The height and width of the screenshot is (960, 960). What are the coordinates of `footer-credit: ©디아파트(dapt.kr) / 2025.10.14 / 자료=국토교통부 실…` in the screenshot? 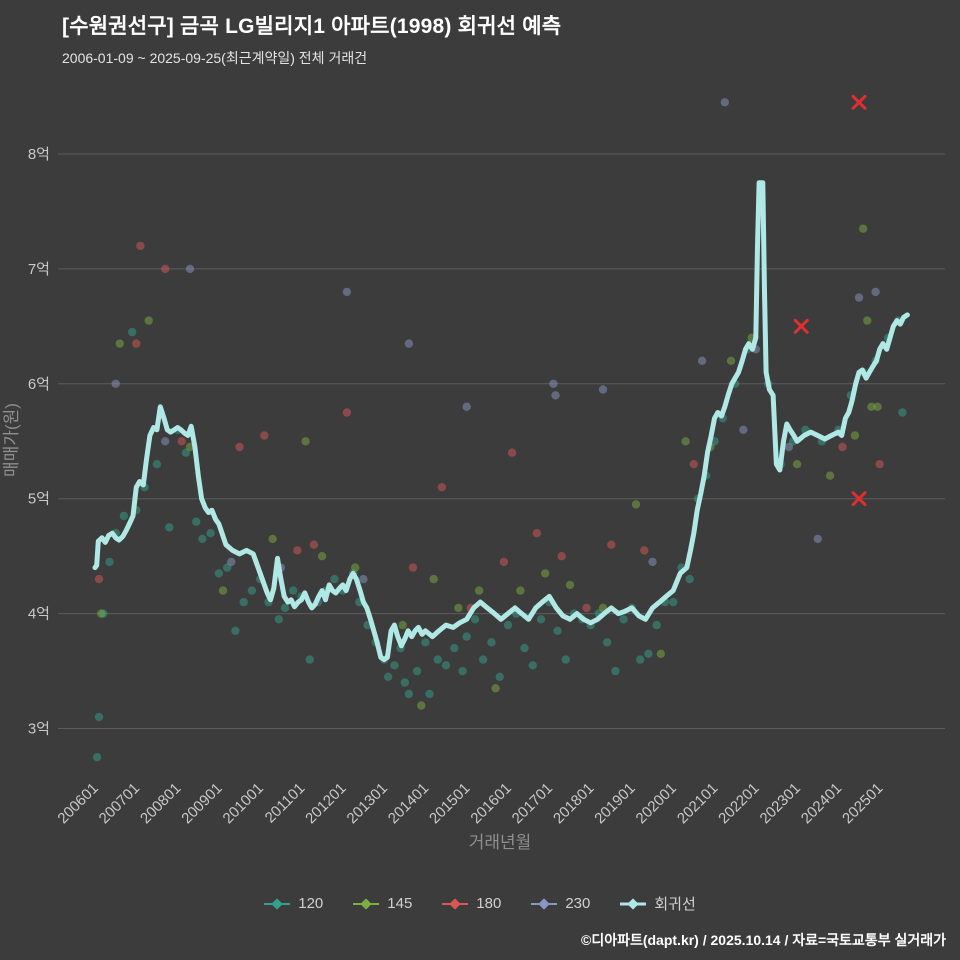 It's located at (763, 940).